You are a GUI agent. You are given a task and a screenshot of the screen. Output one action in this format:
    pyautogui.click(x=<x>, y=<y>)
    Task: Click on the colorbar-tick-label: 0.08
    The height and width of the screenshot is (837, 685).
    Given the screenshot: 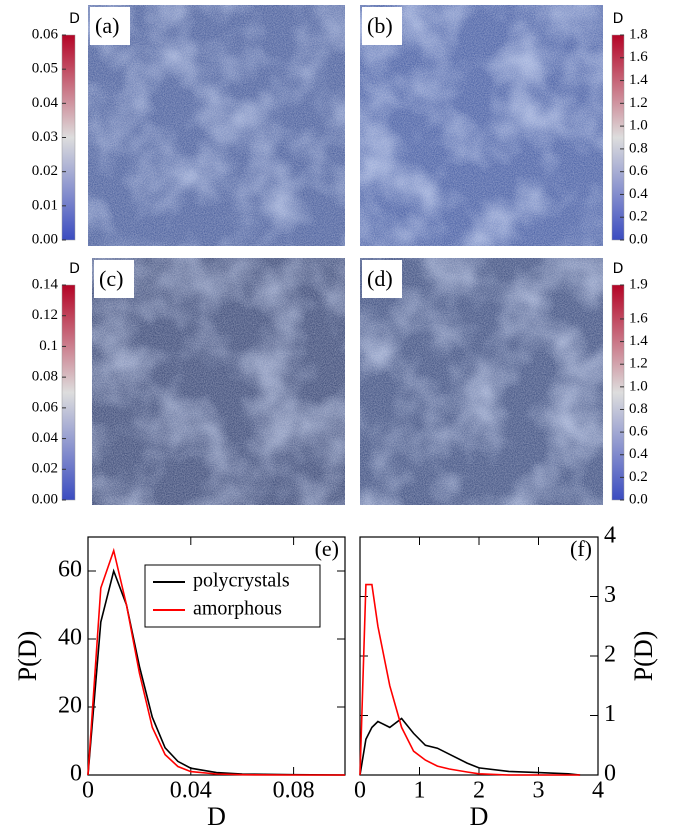 What is the action you would take?
    pyautogui.click(x=45, y=377)
    